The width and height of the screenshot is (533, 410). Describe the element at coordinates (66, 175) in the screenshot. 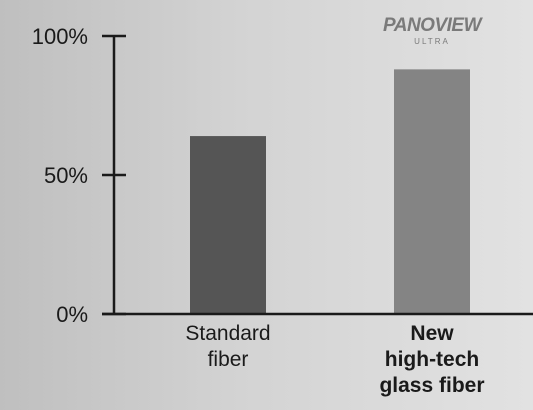

I see `y-tick-label: 50%` at that location.